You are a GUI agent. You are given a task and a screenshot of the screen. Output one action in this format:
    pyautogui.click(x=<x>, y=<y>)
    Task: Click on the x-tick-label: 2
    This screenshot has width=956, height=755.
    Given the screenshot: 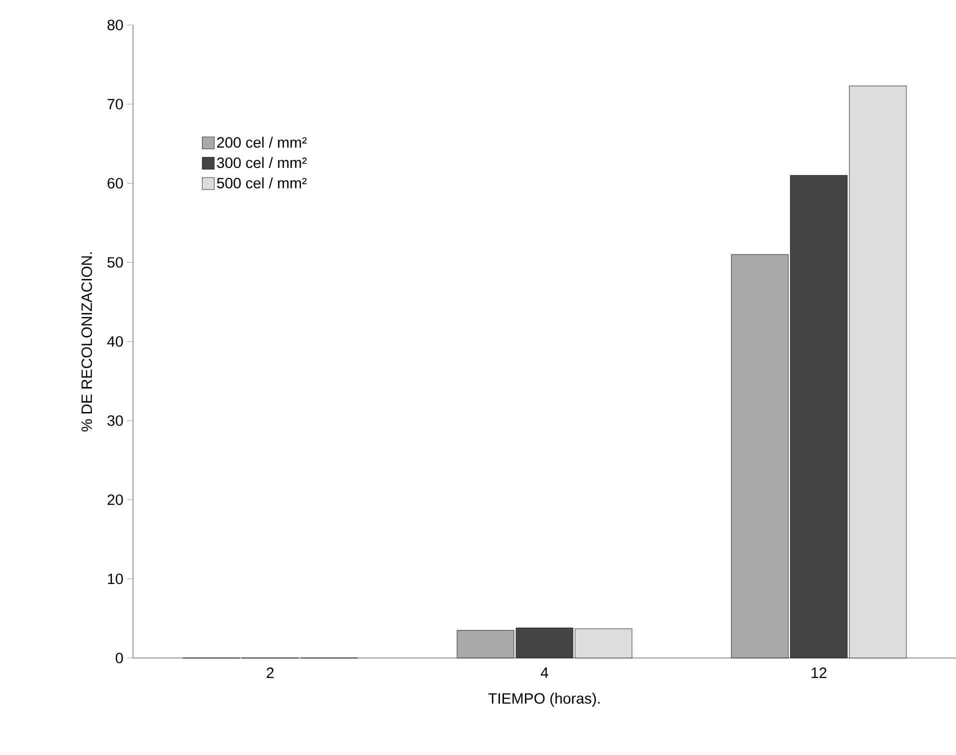 What is the action you would take?
    pyautogui.click(x=270, y=673)
    